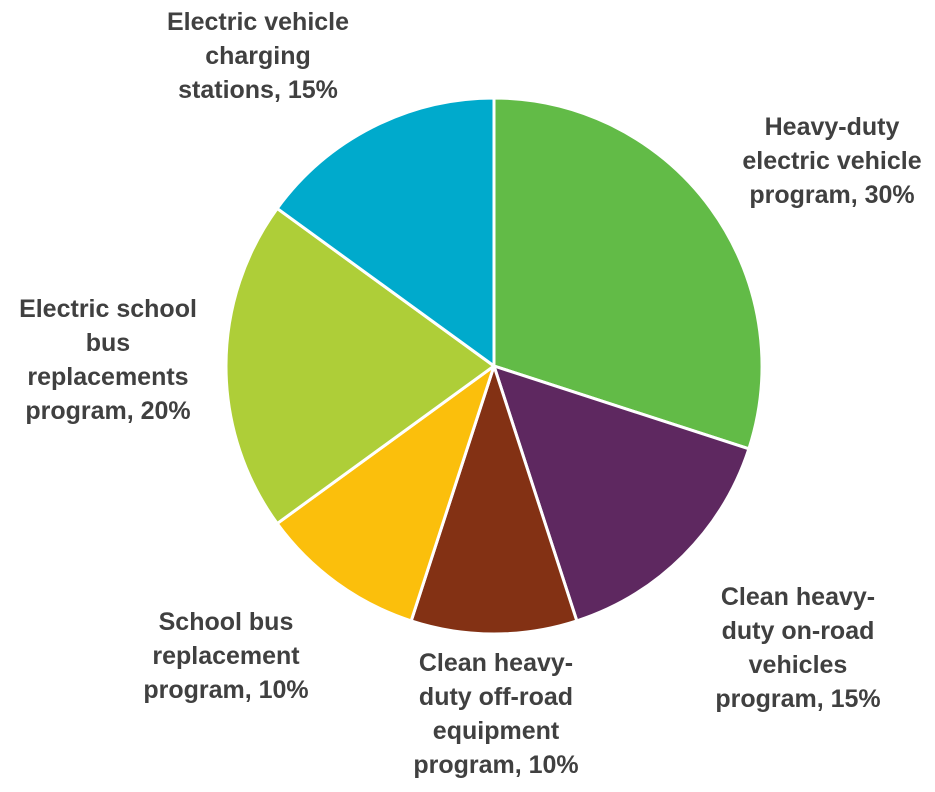 This screenshot has width=935, height=792. What do you see at coordinates (226, 656) in the screenshot?
I see `label-school-bus-replacement: School bus replacement program, 10%` at bounding box center [226, 656].